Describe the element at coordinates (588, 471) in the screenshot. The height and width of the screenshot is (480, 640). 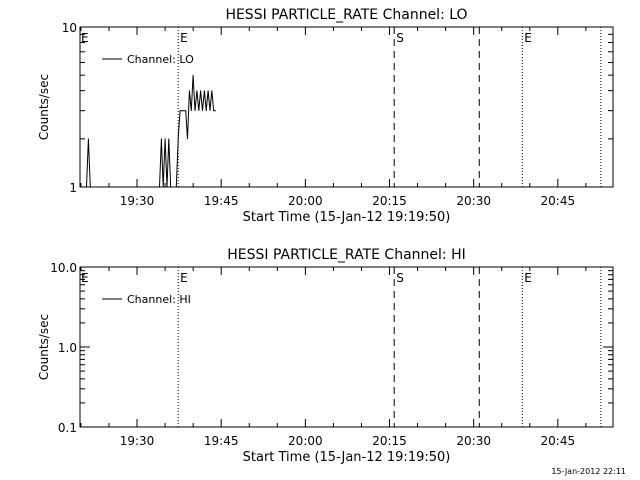
I see `footer-timestamp: 15-Jan-2012 22:11` at that location.